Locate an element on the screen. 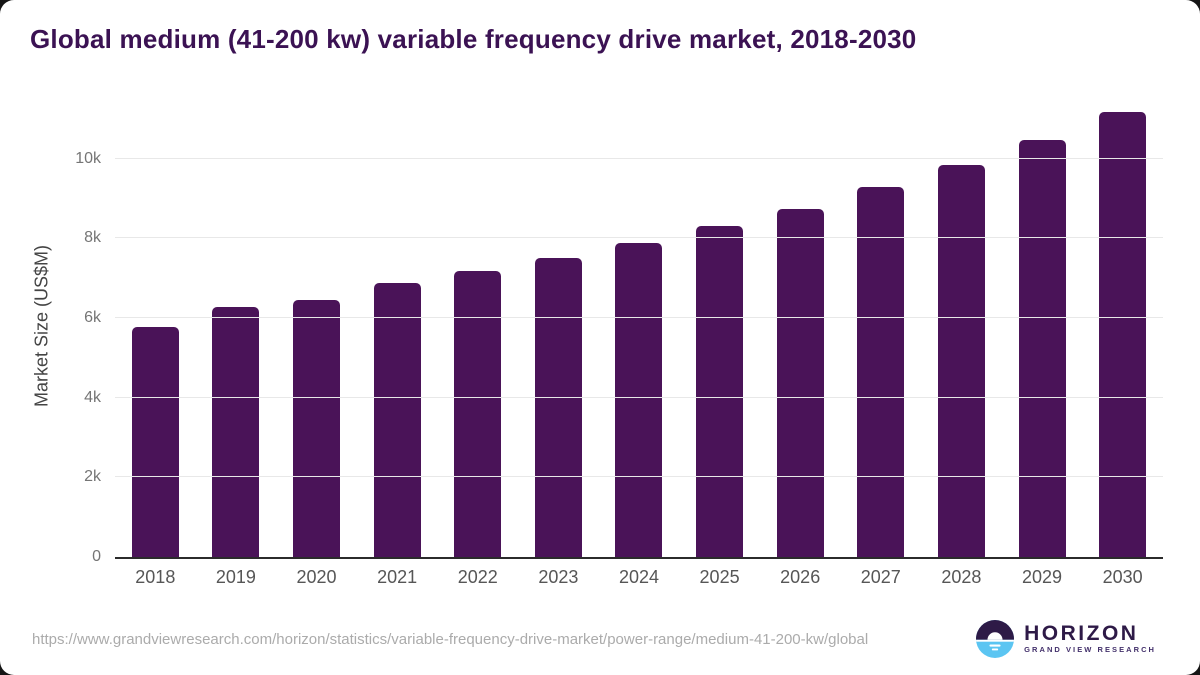 Image resolution: width=1200 pixels, height=675 pixels. x-label-2028: 2028 is located at coordinates (961, 577).